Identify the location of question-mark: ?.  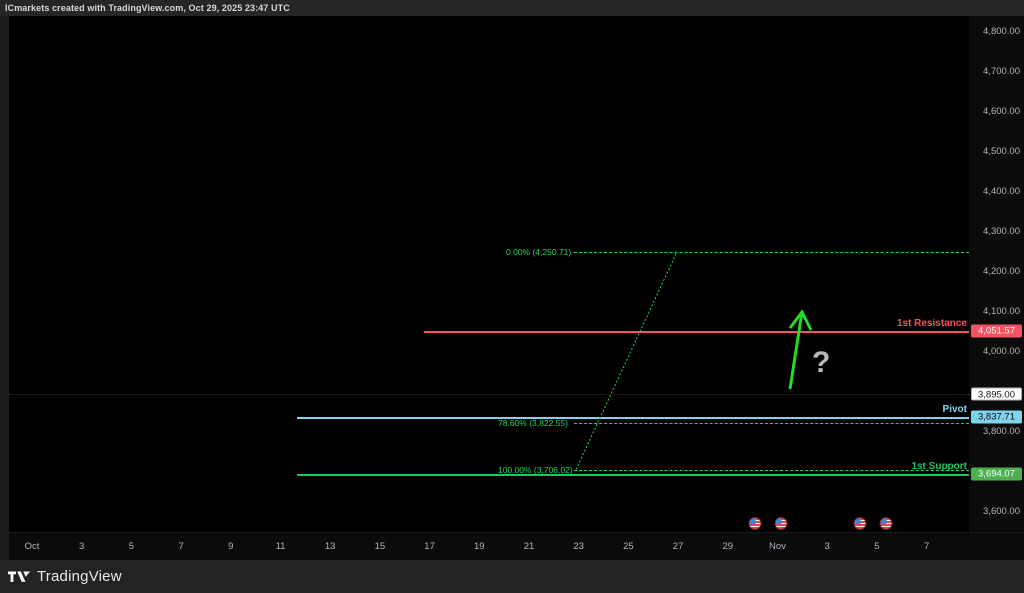
(821, 362).